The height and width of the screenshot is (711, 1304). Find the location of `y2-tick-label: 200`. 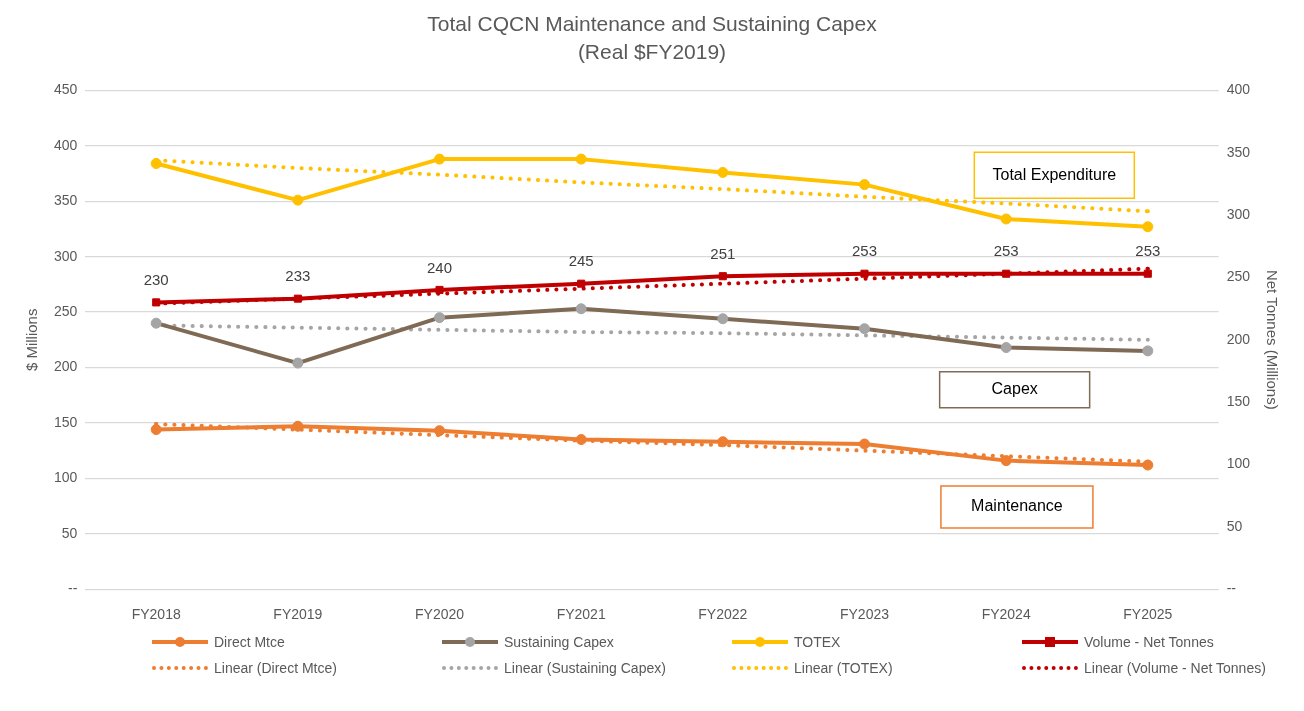

y2-tick-label: 200 is located at coordinates (1238, 338).